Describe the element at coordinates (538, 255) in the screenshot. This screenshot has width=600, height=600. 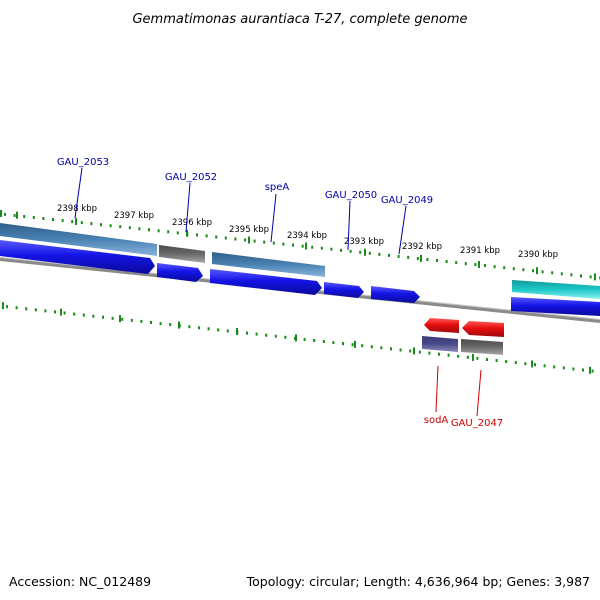
I see `tick-label: 2390 kbp` at that location.